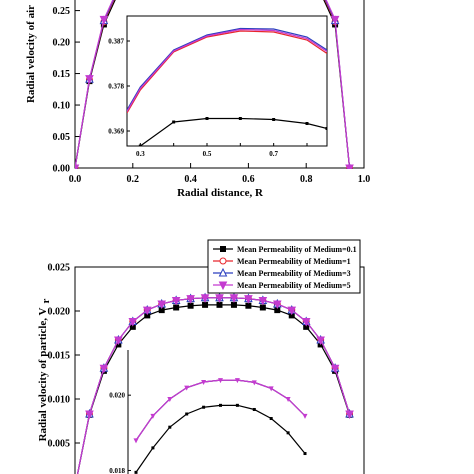 The height and width of the screenshot is (474, 474). Describe the element at coordinates (190, 179) in the screenshot. I see `top-x-tick-label-3: 0.4` at that location.